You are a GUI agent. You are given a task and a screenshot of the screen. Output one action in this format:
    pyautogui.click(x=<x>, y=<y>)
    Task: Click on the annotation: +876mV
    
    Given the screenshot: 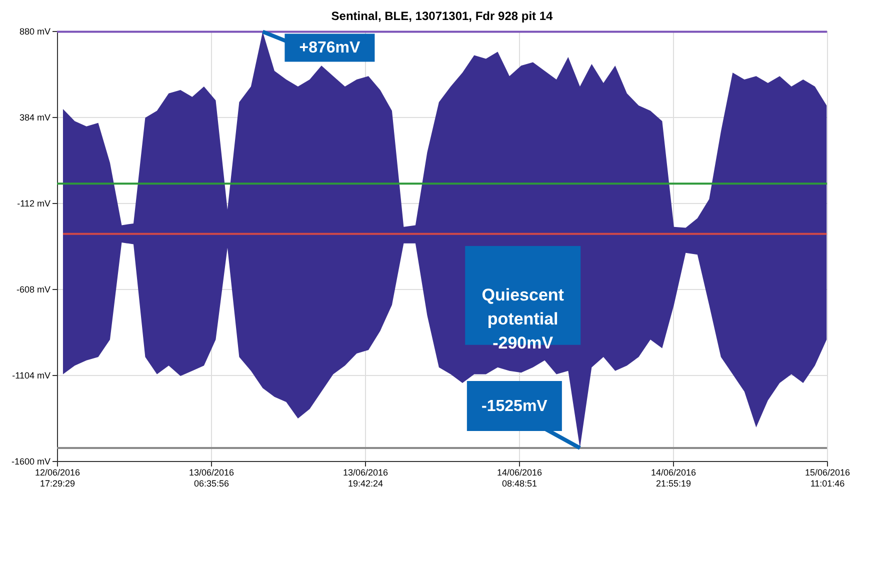 What is the action you would take?
    pyautogui.click(x=330, y=48)
    